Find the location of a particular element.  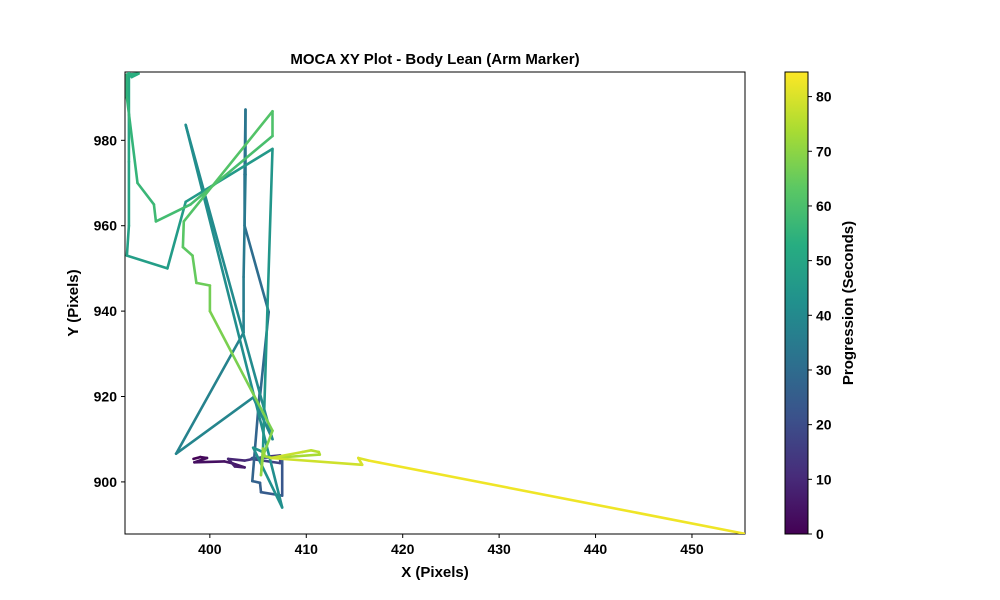

x-tick-label: 430 is located at coordinates (499, 549).